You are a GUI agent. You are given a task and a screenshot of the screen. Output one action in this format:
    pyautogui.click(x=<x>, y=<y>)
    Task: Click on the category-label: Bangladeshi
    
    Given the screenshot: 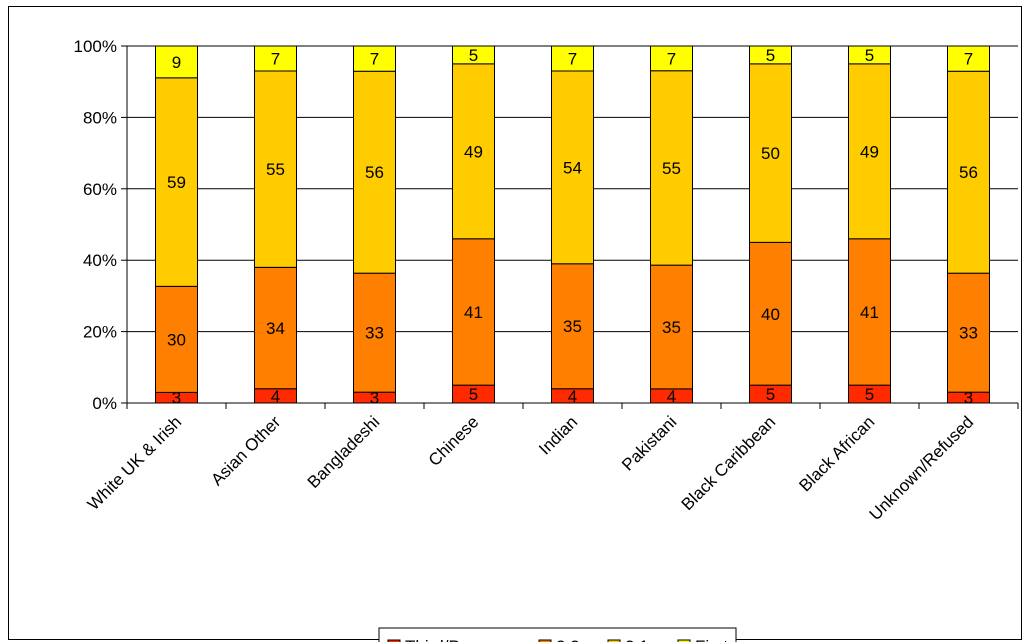 What is the action you would take?
    pyautogui.click(x=344, y=452)
    